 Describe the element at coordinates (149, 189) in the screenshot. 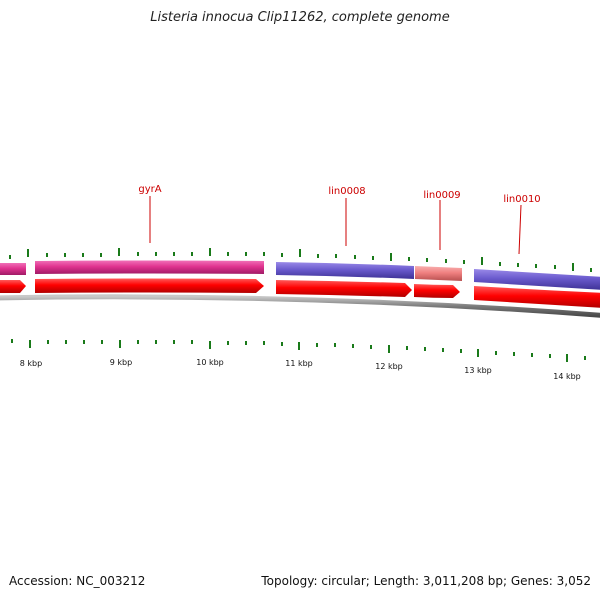

I see `gene-label-gyrA: gyrA` at that location.